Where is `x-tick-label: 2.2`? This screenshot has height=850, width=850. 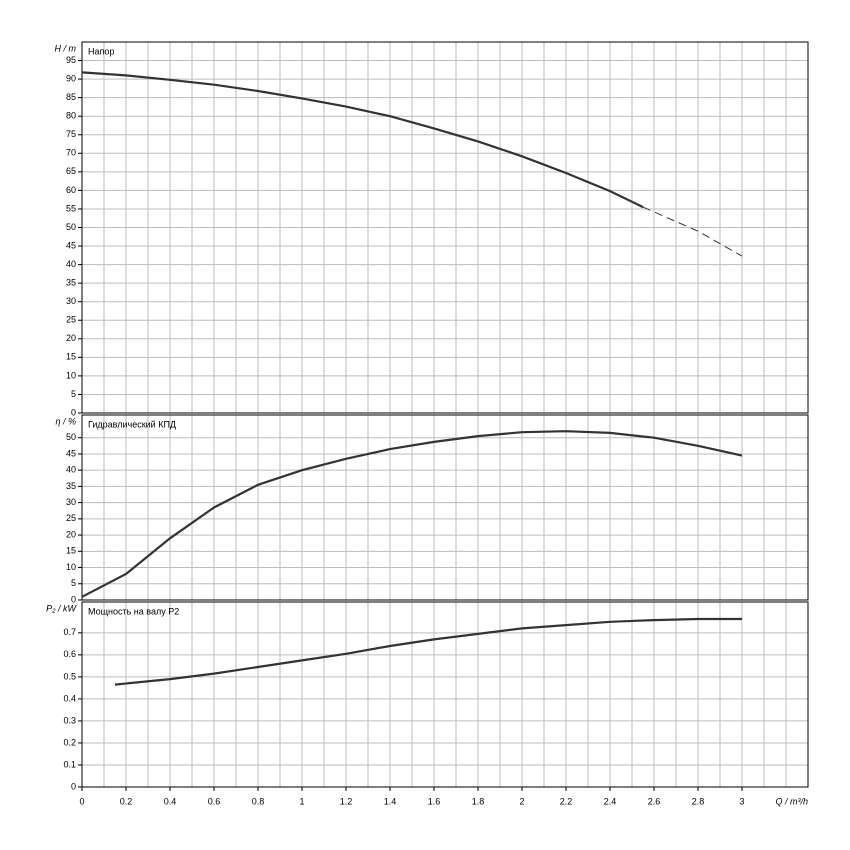
x-tick-label: 2.2 is located at coordinates (566, 801).